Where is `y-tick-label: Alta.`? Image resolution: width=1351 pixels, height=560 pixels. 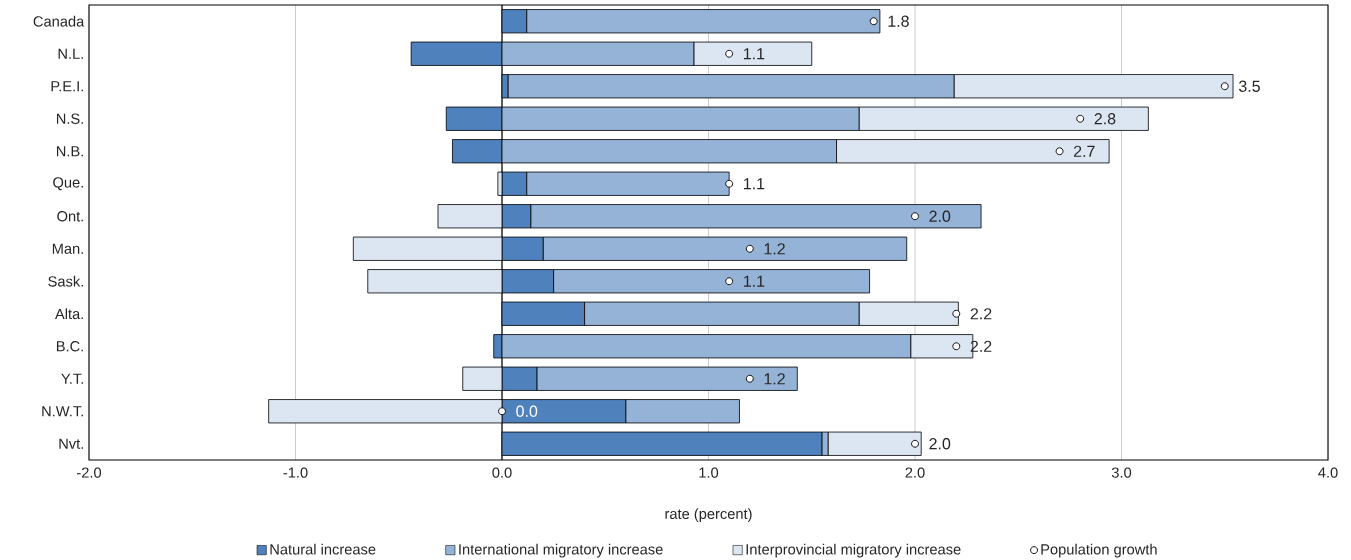
y-tick-label: Alta. is located at coordinates (68, 314).